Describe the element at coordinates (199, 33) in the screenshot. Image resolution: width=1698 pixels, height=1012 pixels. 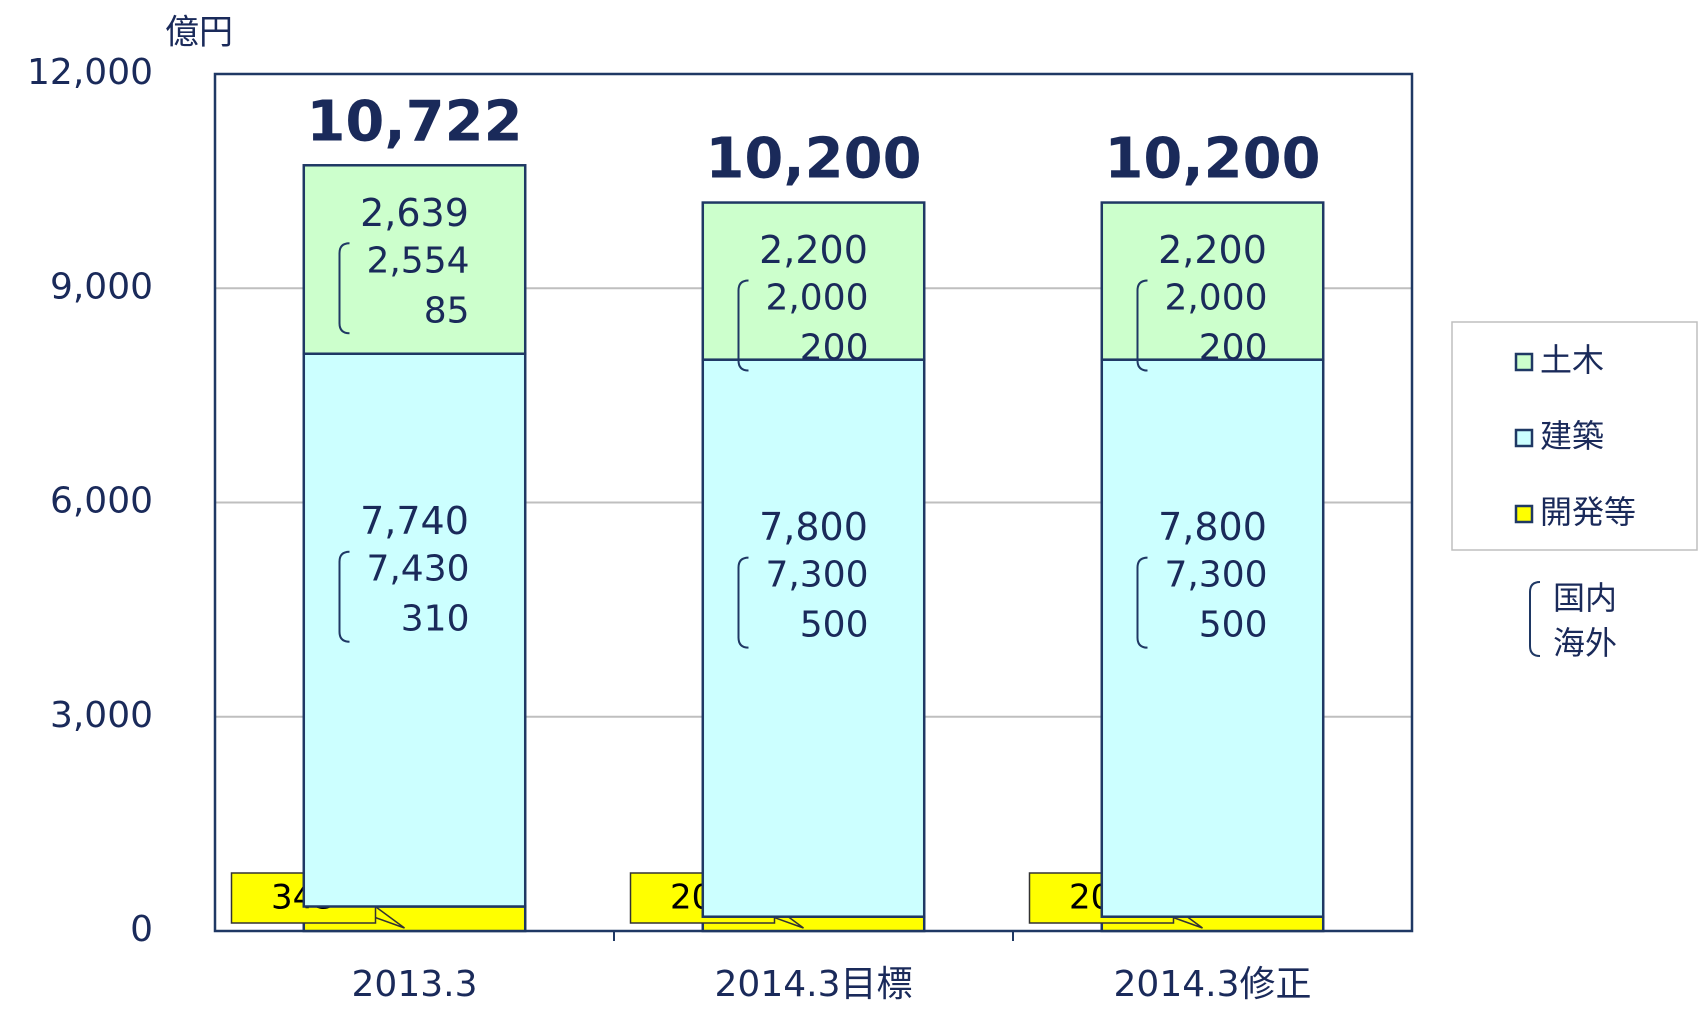
I see `unit-label: 億円` at that location.